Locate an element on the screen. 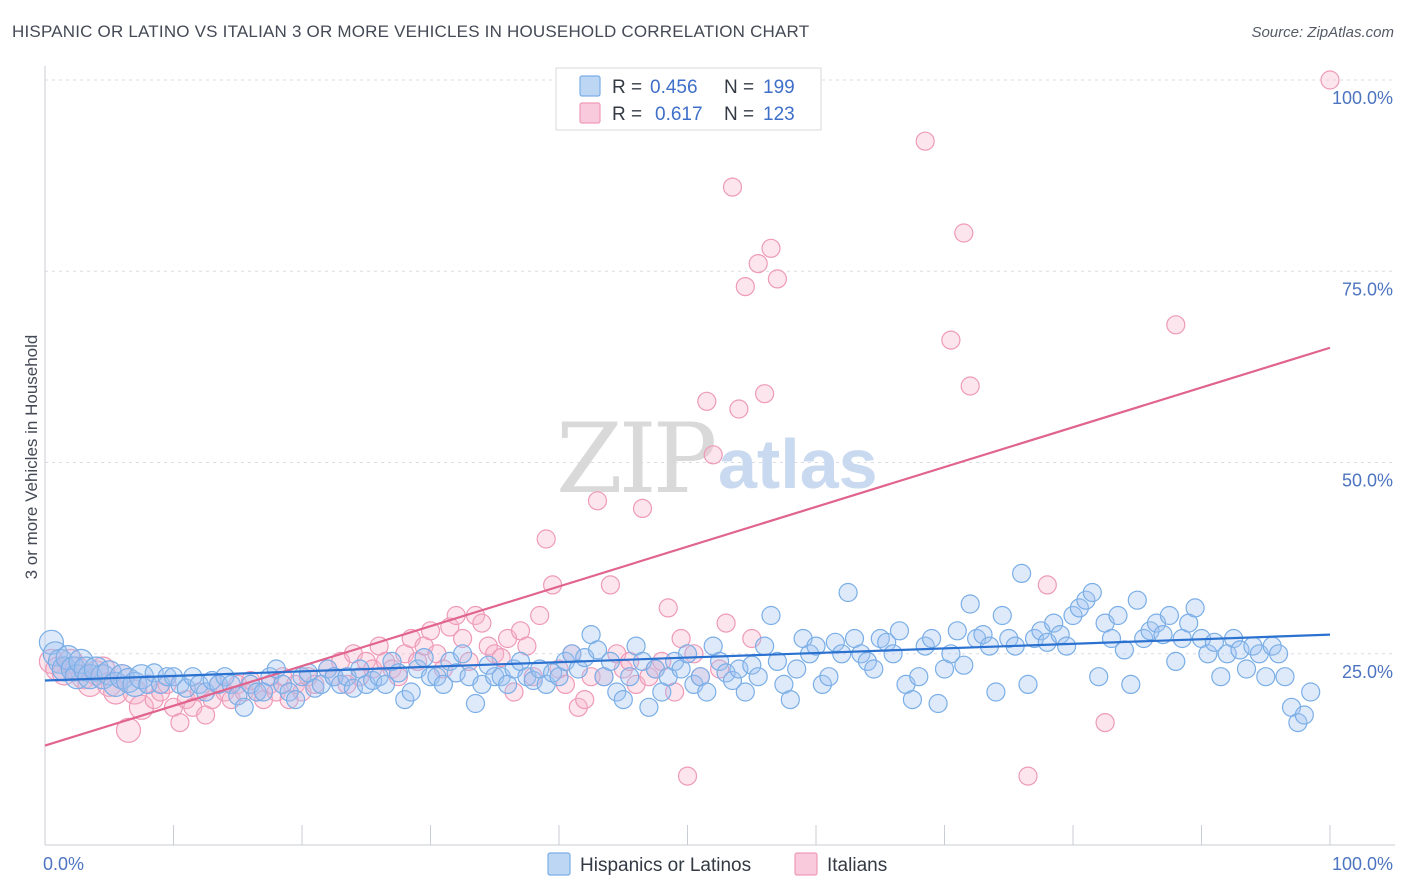  stats-n-value-pink: 123 is located at coordinates (779, 114).